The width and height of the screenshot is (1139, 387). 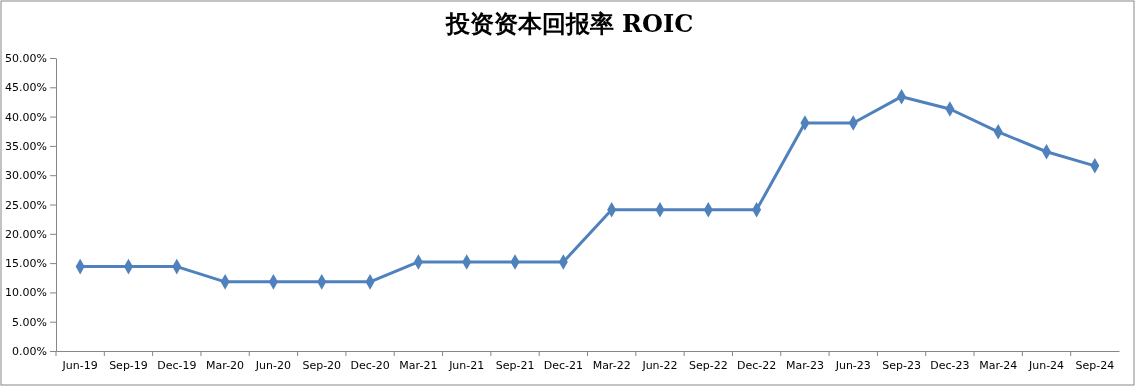 I want to click on y-tick-label: 5.00%, so click(x=29, y=322).